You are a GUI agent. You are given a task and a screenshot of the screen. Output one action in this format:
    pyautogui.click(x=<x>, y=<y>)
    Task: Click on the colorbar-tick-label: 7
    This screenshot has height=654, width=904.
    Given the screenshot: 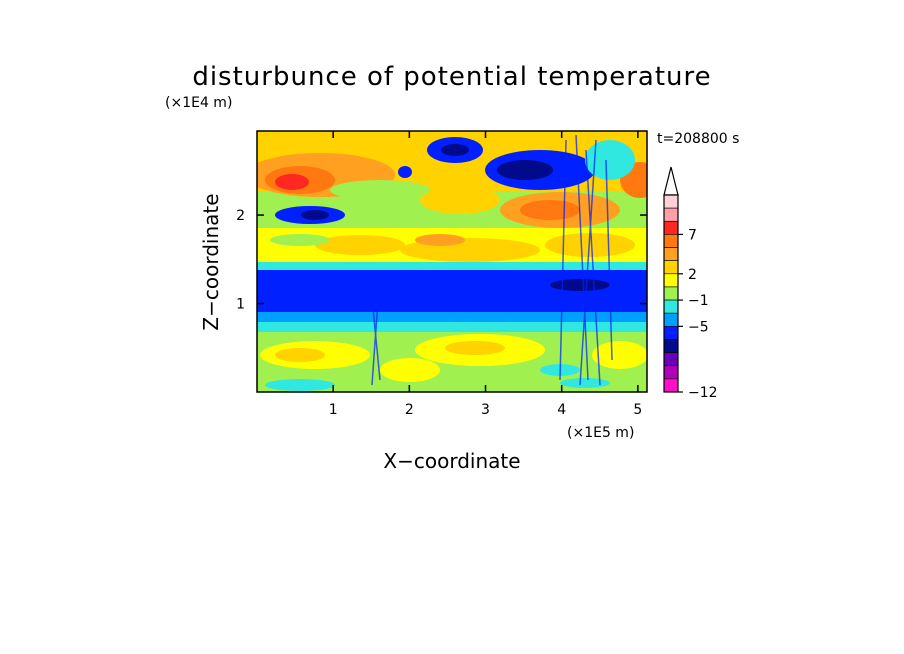 What is the action you would take?
    pyautogui.click(x=692, y=235)
    